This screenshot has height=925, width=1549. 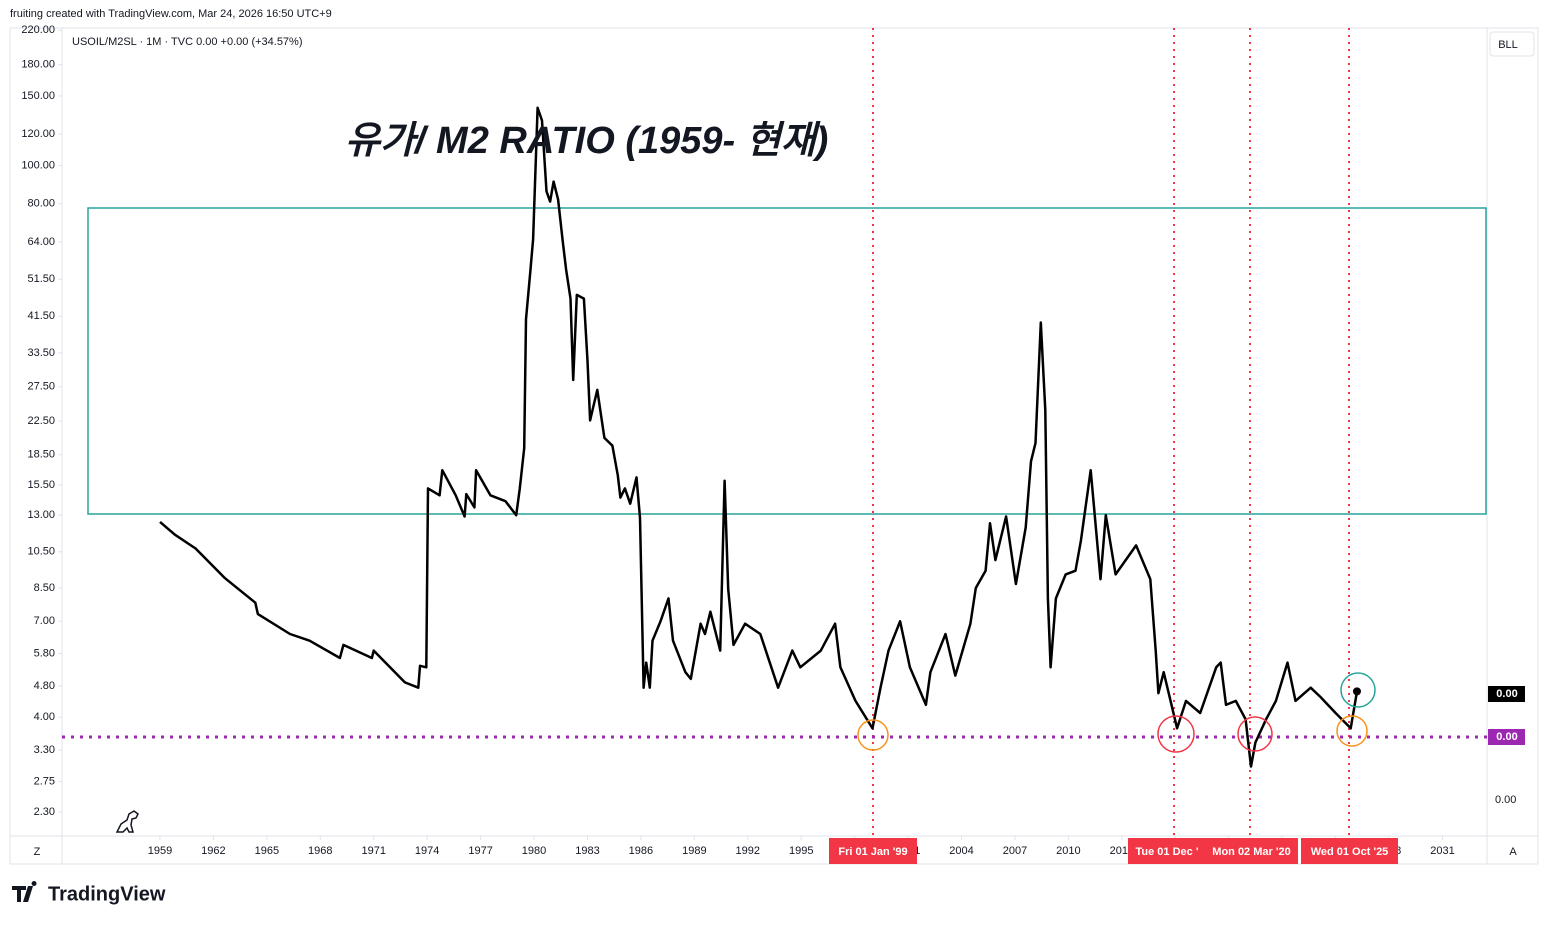 What do you see at coordinates (38, 96) in the screenshot?
I see `y-tick-label: 150.00` at bounding box center [38, 96].